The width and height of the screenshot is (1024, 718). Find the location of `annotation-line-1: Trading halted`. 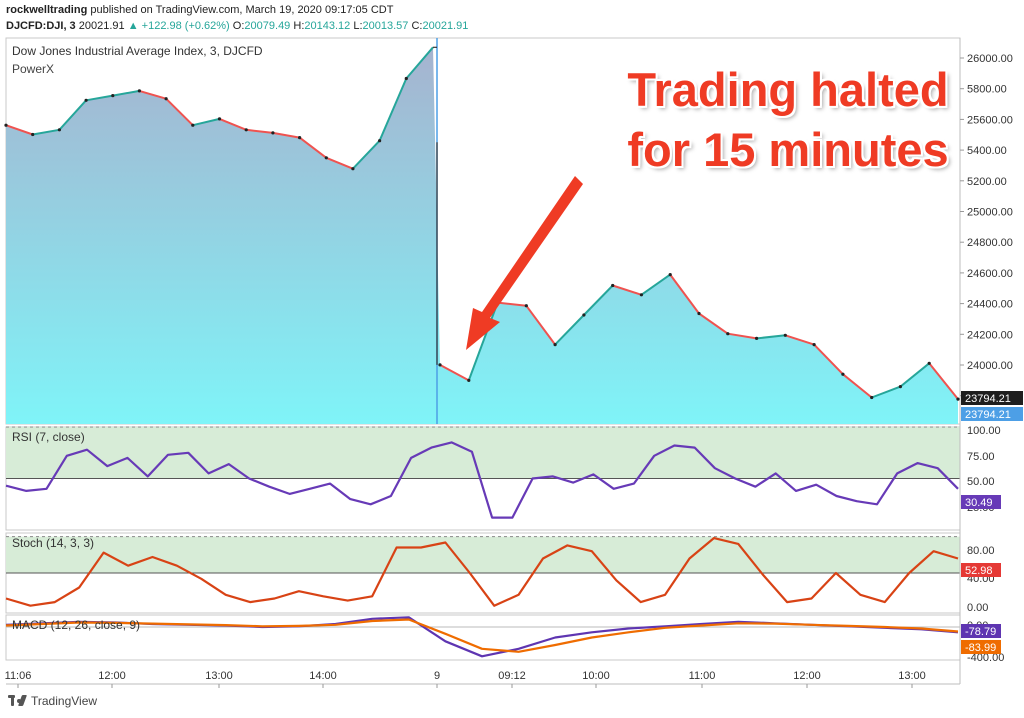

annotation-line-1: Trading halted is located at coordinates (788, 89).